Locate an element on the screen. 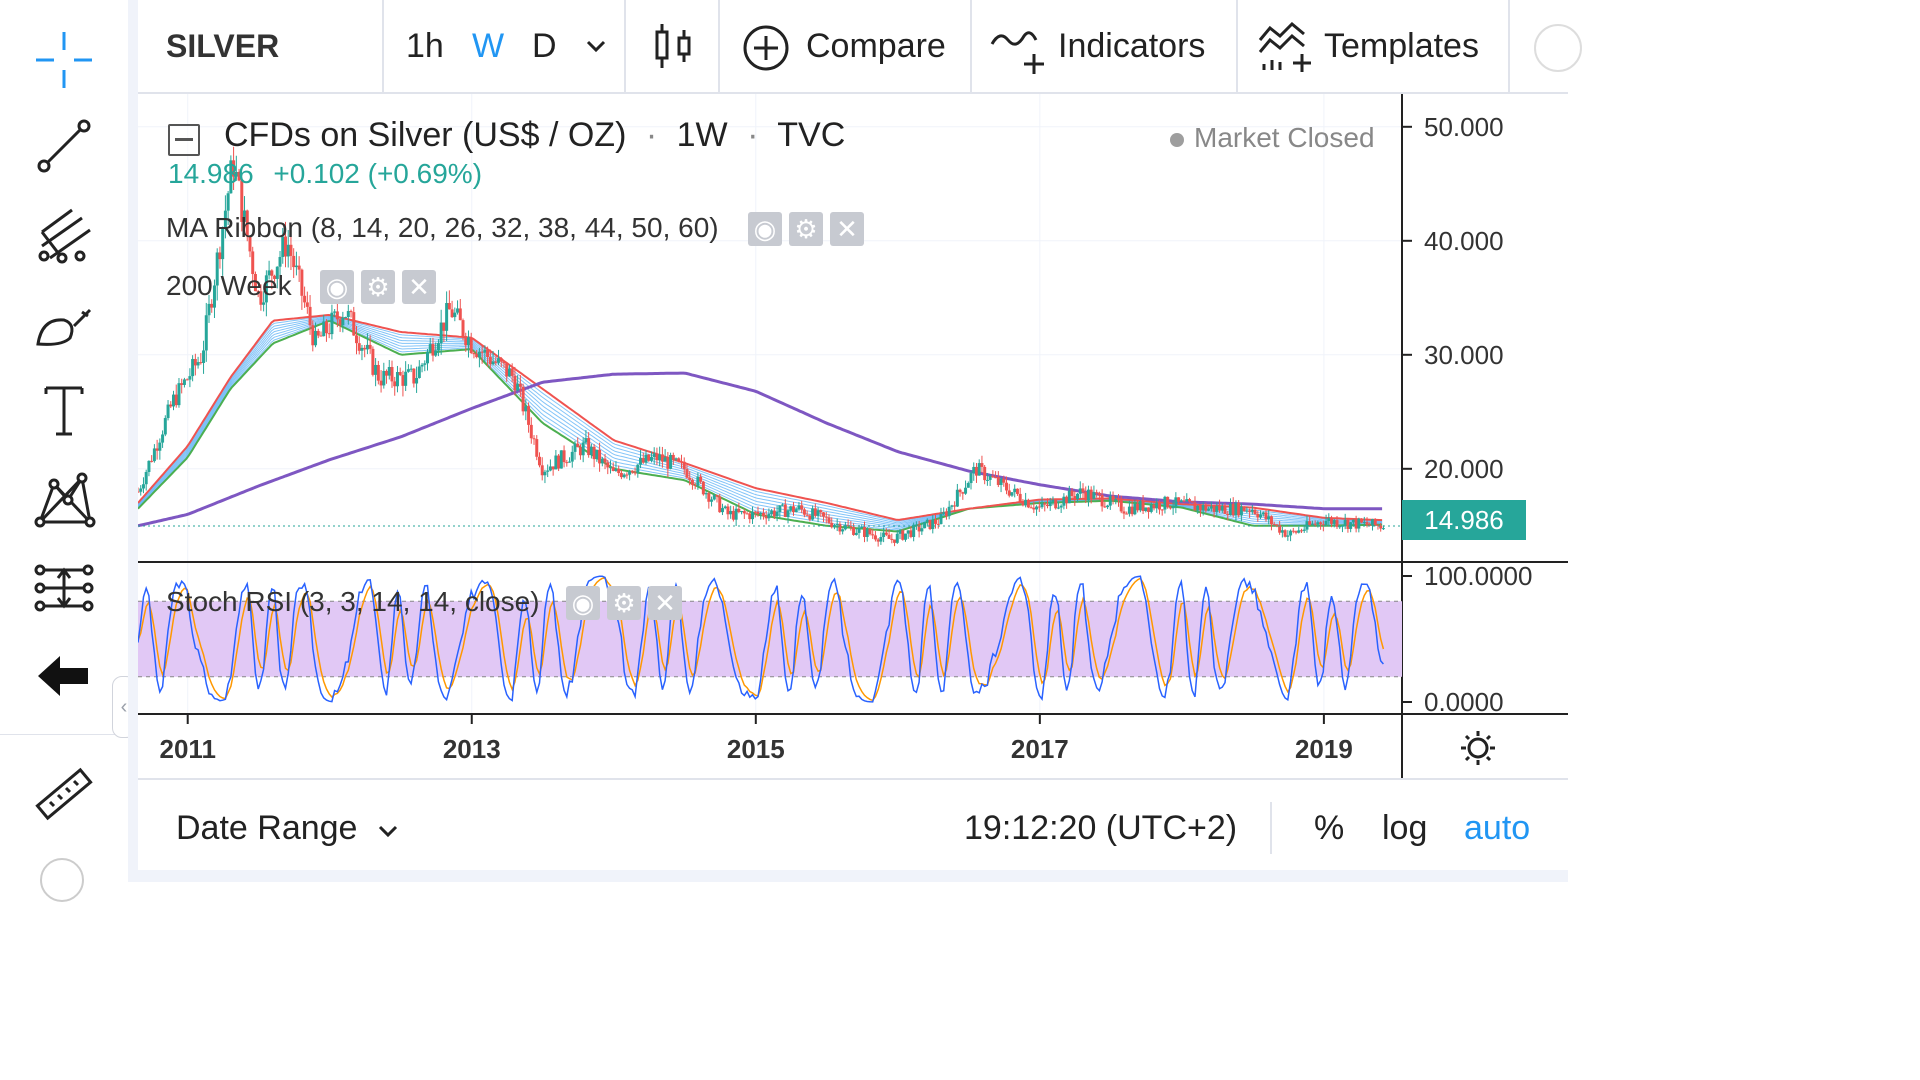  brush-icon is located at coordinates (64, 322).